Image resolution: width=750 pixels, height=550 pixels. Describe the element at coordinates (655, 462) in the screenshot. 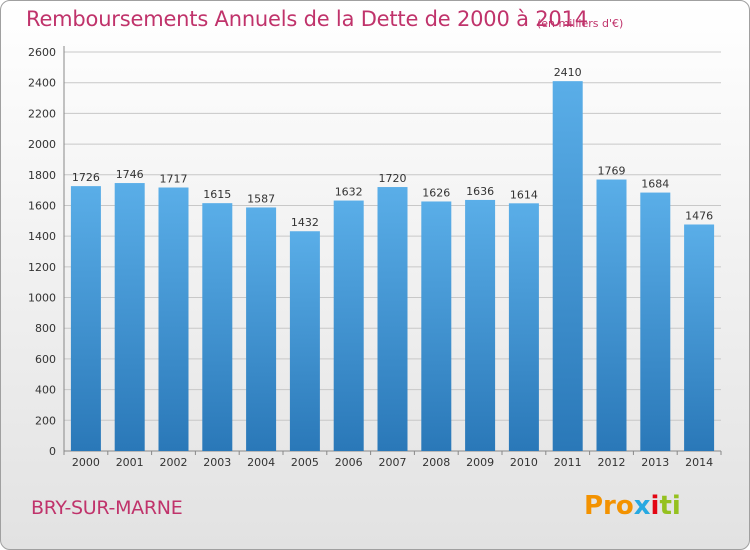

I see `x-tick-label: 2013` at that location.